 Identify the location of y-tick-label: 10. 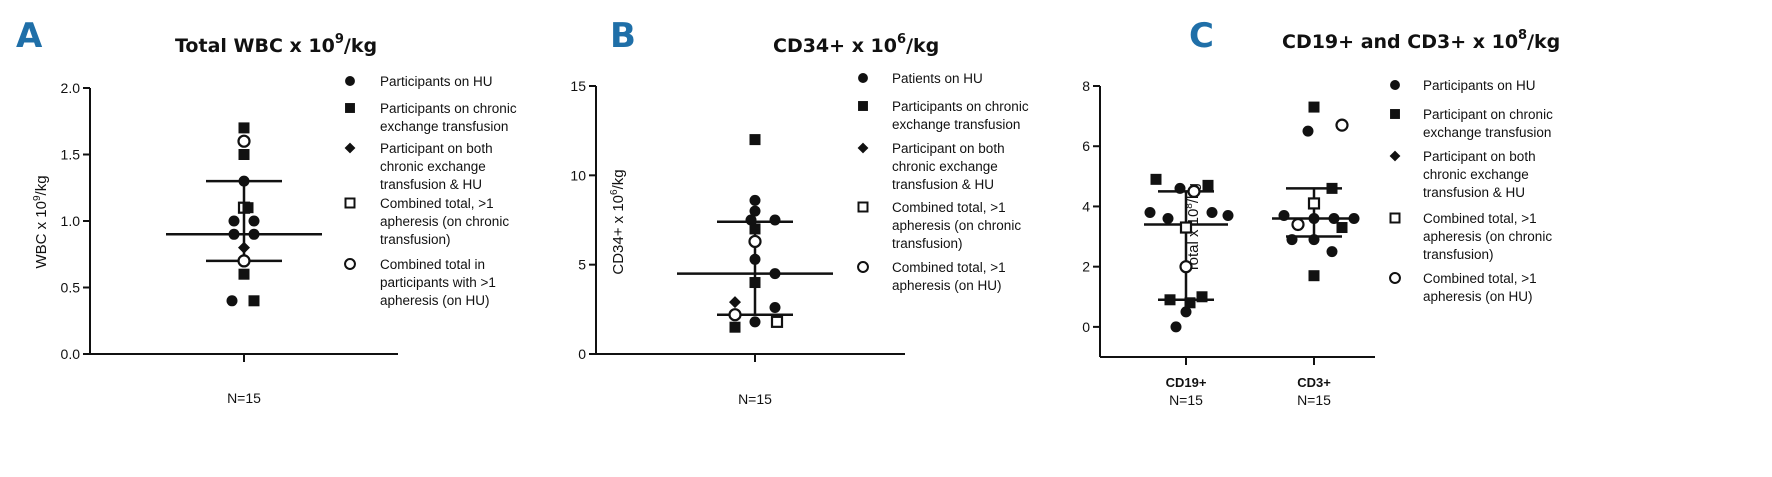
(578, 175).